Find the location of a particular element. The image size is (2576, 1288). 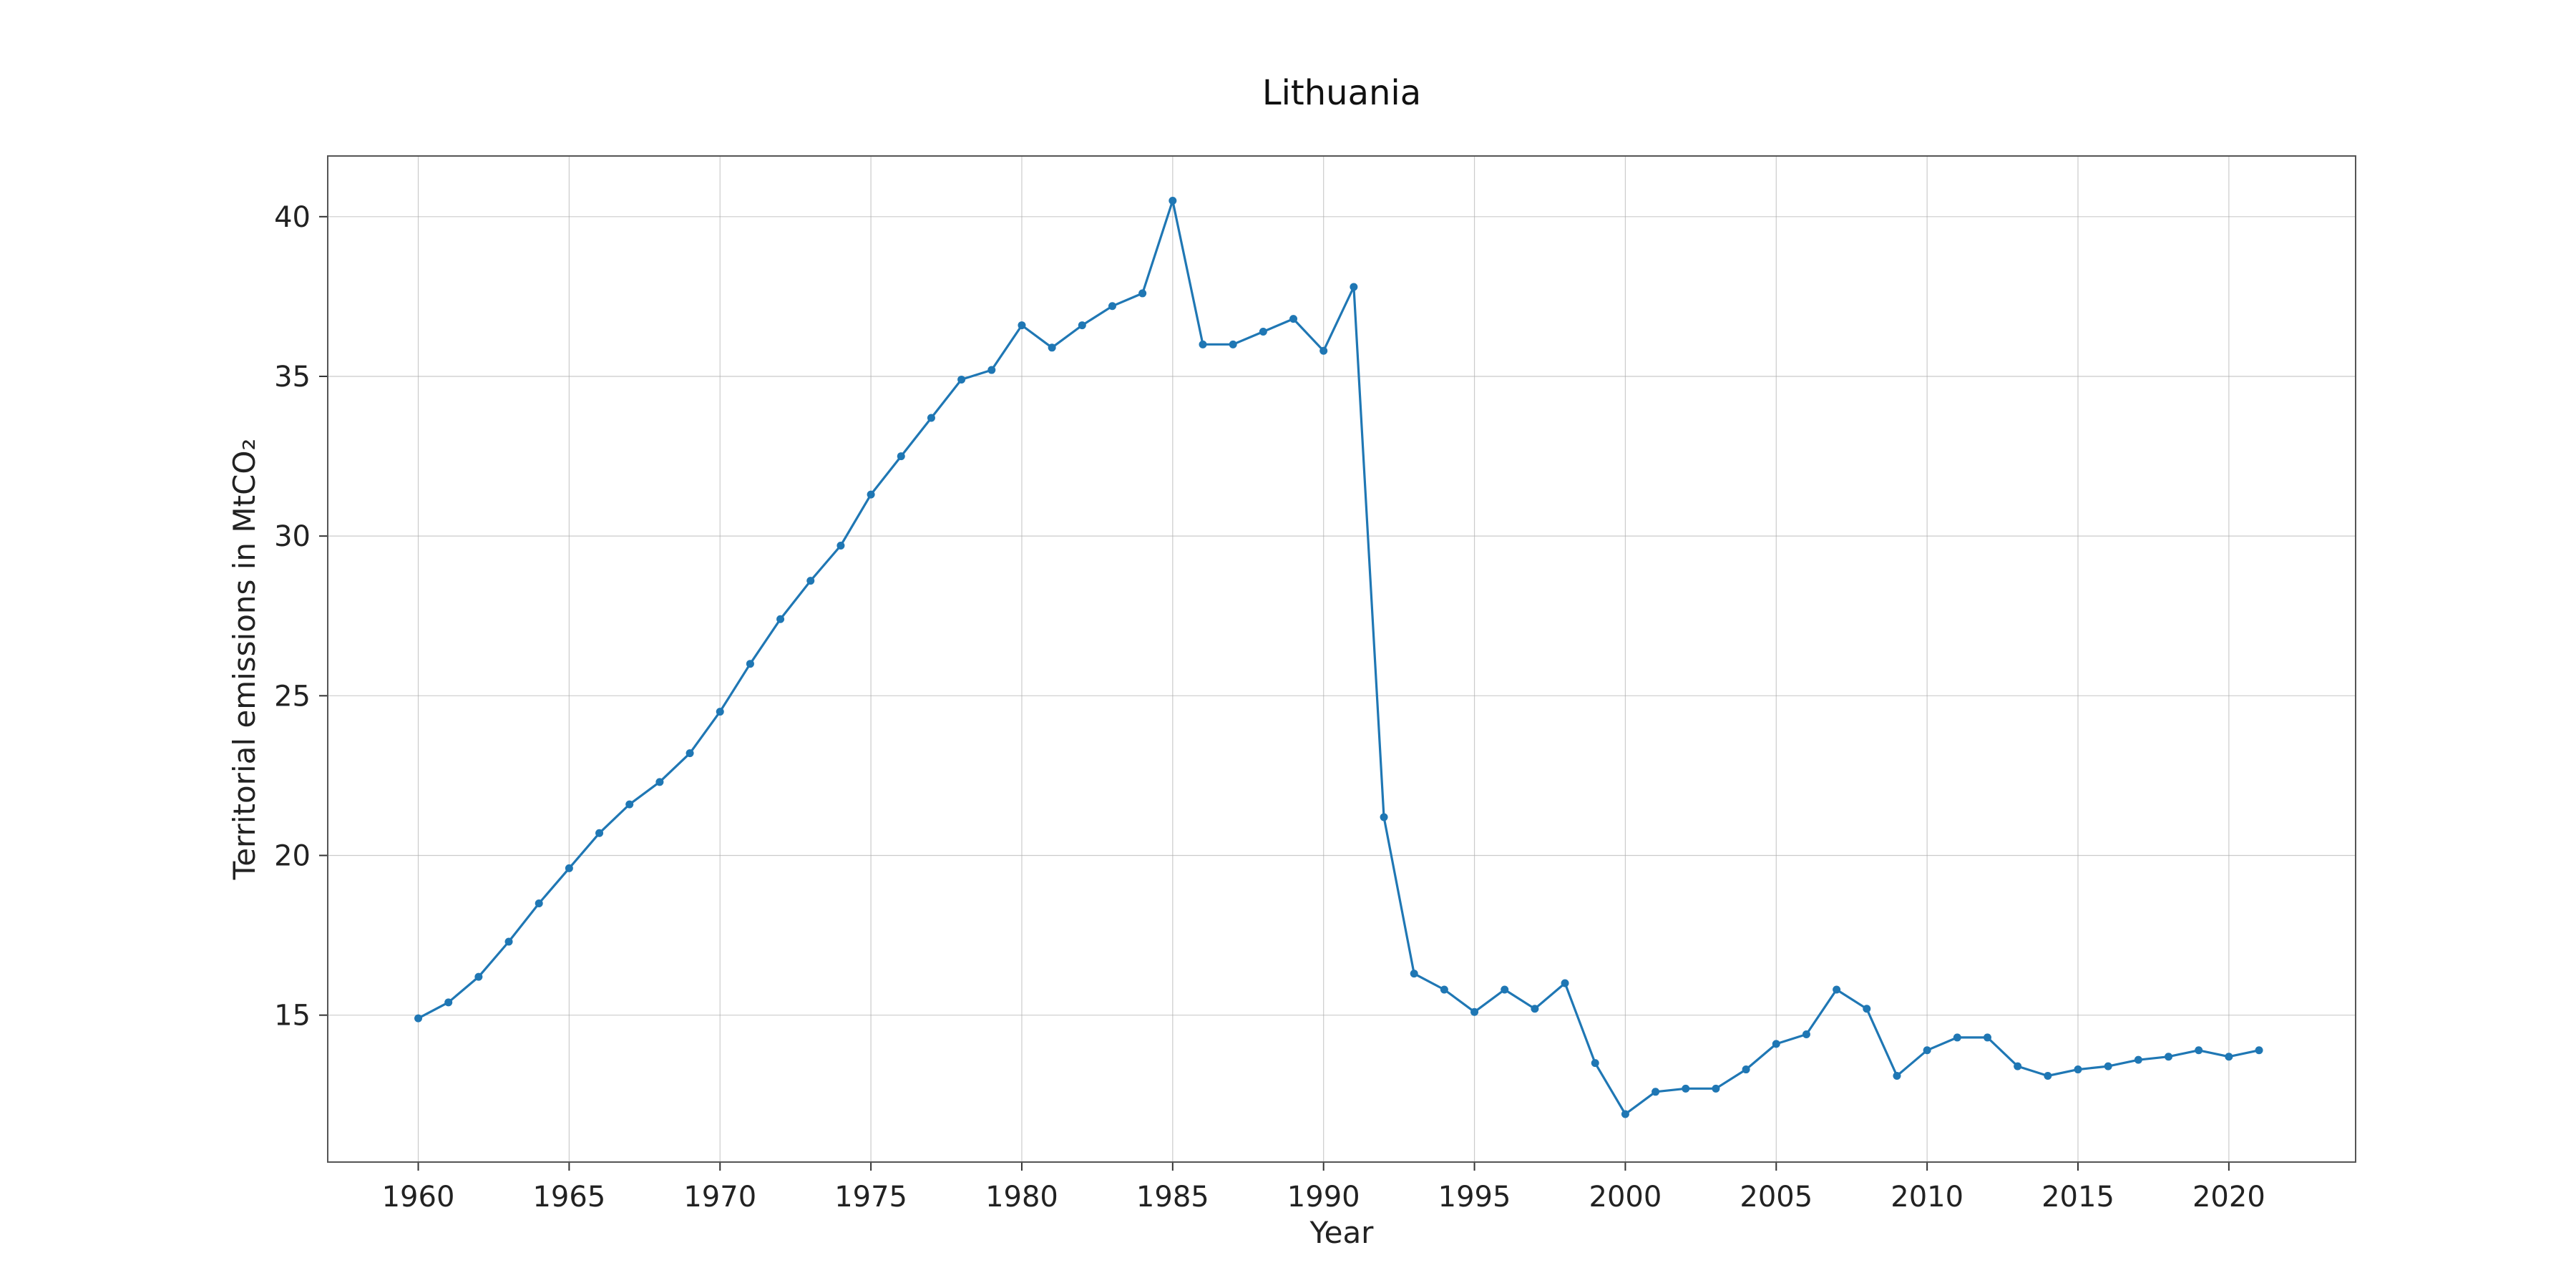

x-tick-label: 2010 is located at coordinates (1926, 1197).